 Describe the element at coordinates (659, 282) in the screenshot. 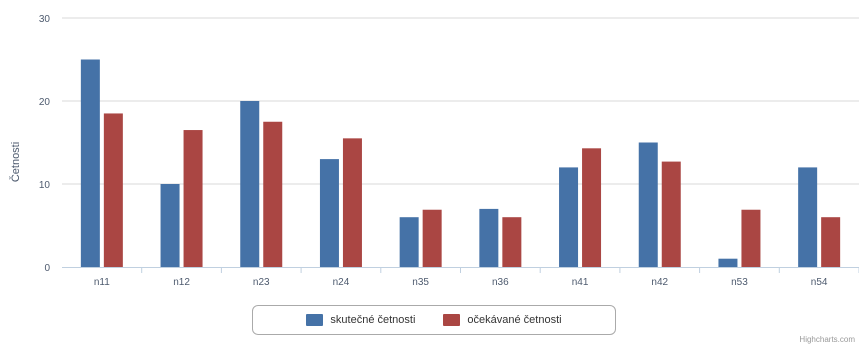

I see `x-tick-label-n42: n42` at that location.